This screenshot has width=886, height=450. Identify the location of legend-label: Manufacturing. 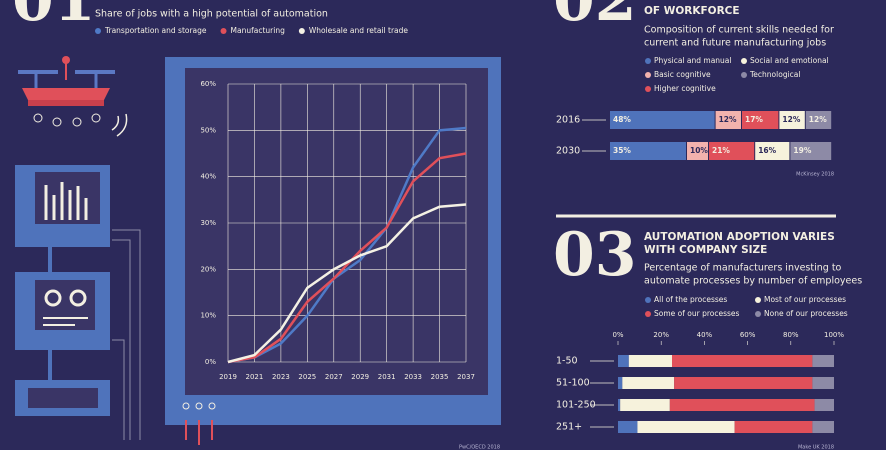
(258, 30).